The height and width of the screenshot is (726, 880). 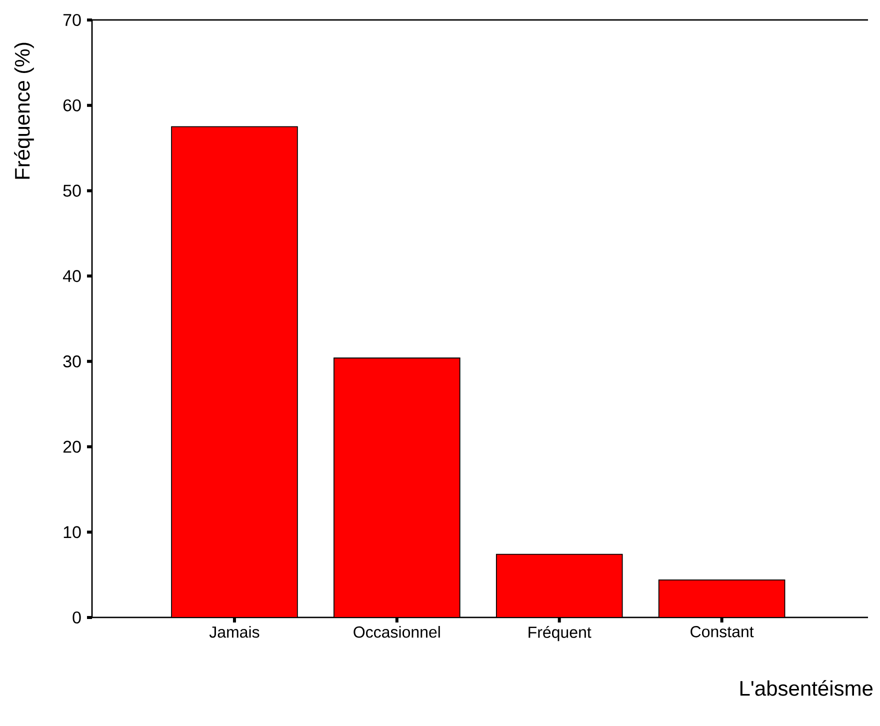 What do you see at coordinates (722, 632) in the screenshot?
I see `x-tick-label: Constant` at bounding box center [722, 632].